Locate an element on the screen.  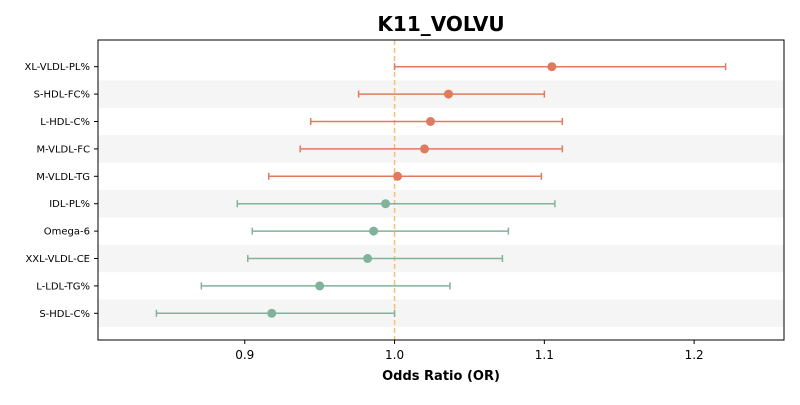
y-tick-label: Omega-6 is located at coordinates (67, 232).